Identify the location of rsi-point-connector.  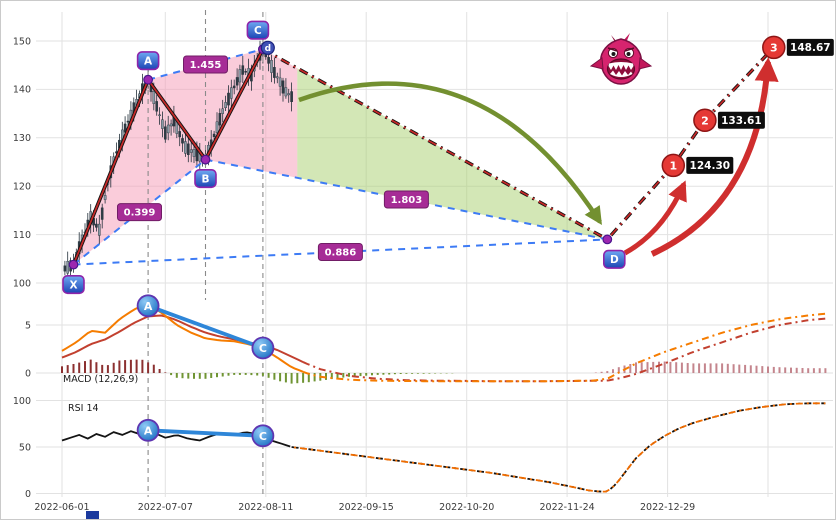
(205, 433).